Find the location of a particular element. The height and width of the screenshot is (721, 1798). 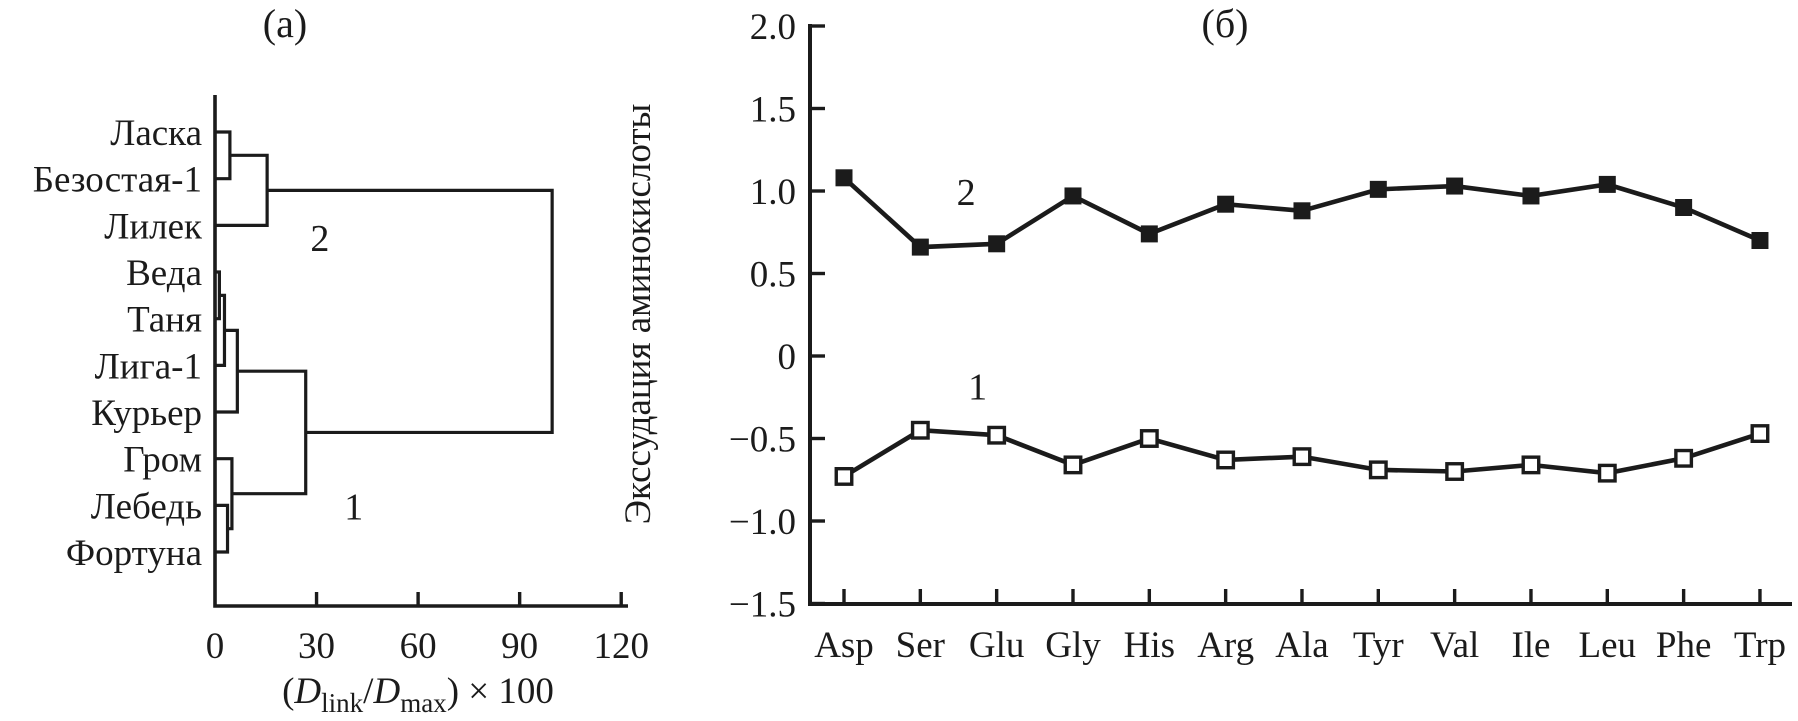

x-tick-label: 30 is located at coordinates (316, 646).